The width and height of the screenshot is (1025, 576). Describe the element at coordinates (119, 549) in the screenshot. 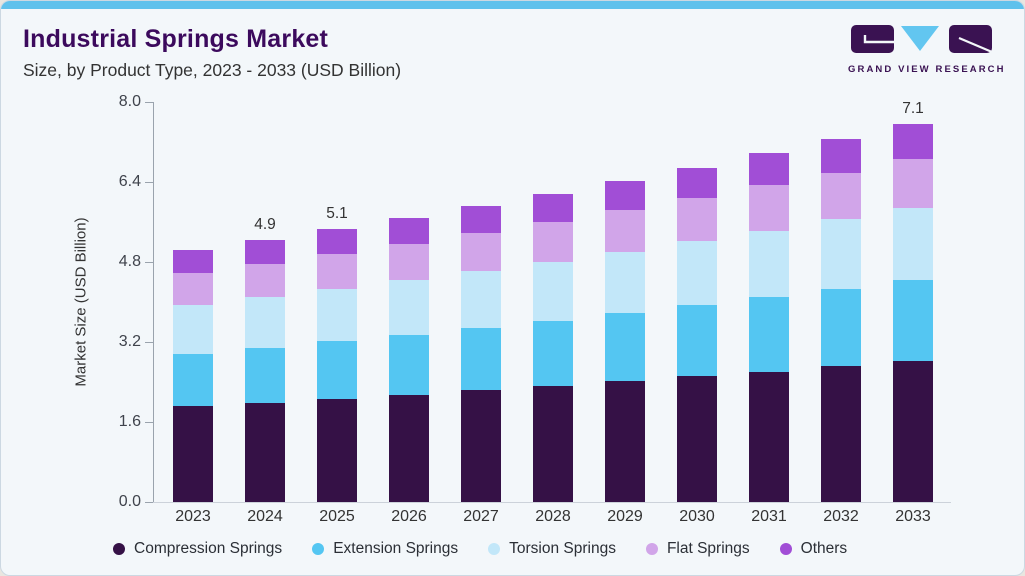

I see `legend-dot-compression-springs` at that location.